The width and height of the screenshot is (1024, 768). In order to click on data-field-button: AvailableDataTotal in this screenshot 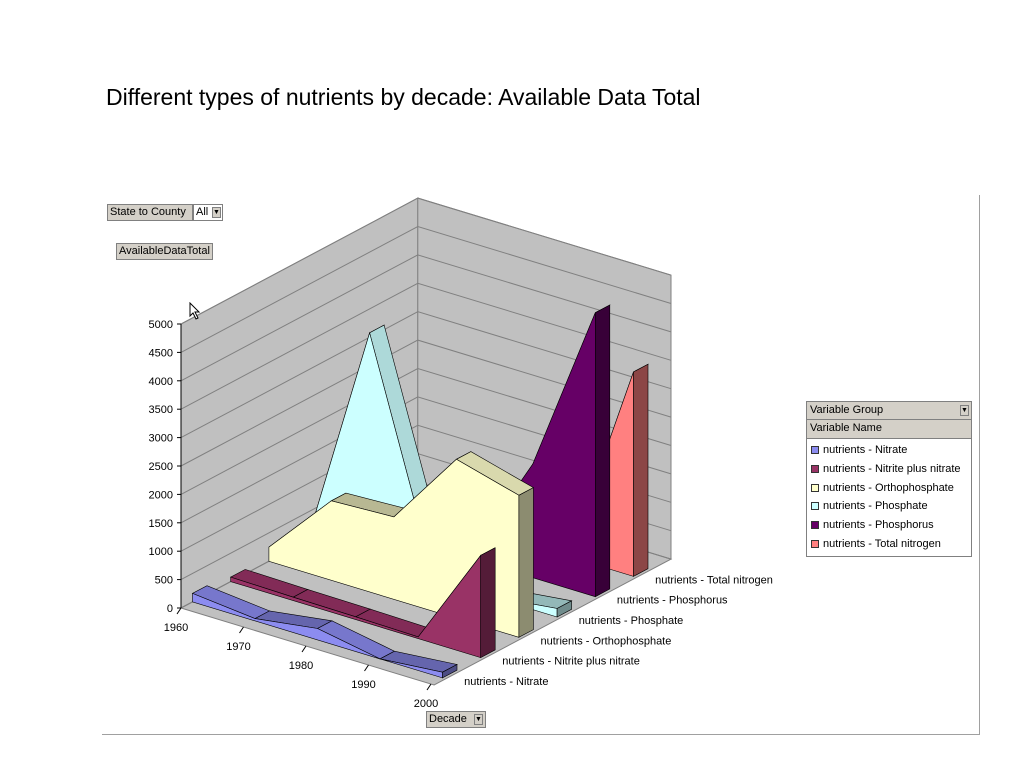, I will do `click(164, 251)`.